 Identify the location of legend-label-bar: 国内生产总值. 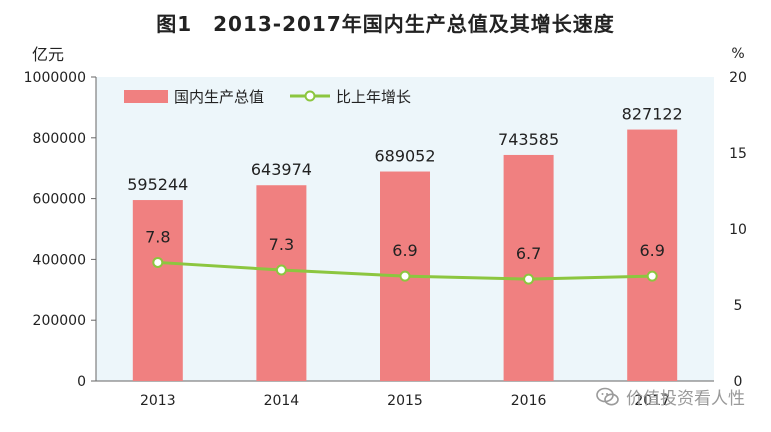
(219, 97).